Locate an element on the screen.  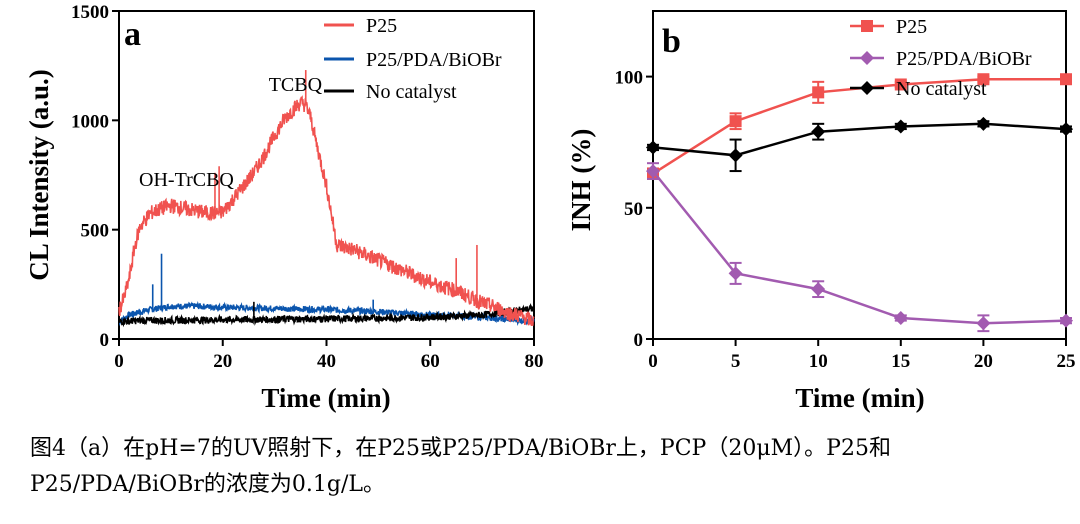
panel-b-label: b is located at coordinates (671, 41).